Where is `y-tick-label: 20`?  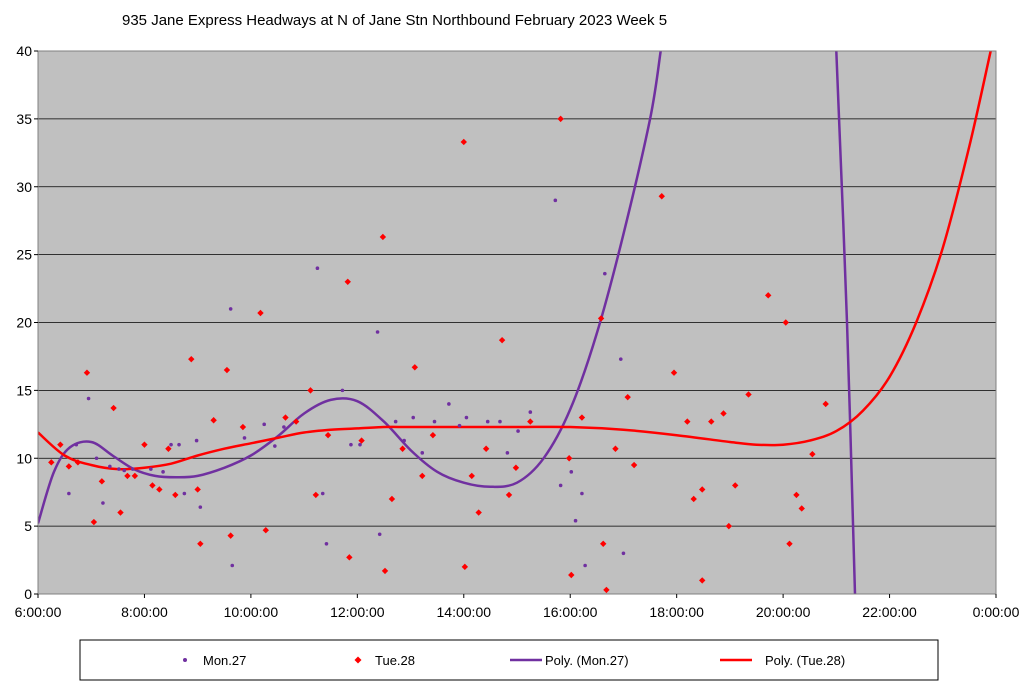 y-tick-label: 20 is located at coordinates (24, 323).